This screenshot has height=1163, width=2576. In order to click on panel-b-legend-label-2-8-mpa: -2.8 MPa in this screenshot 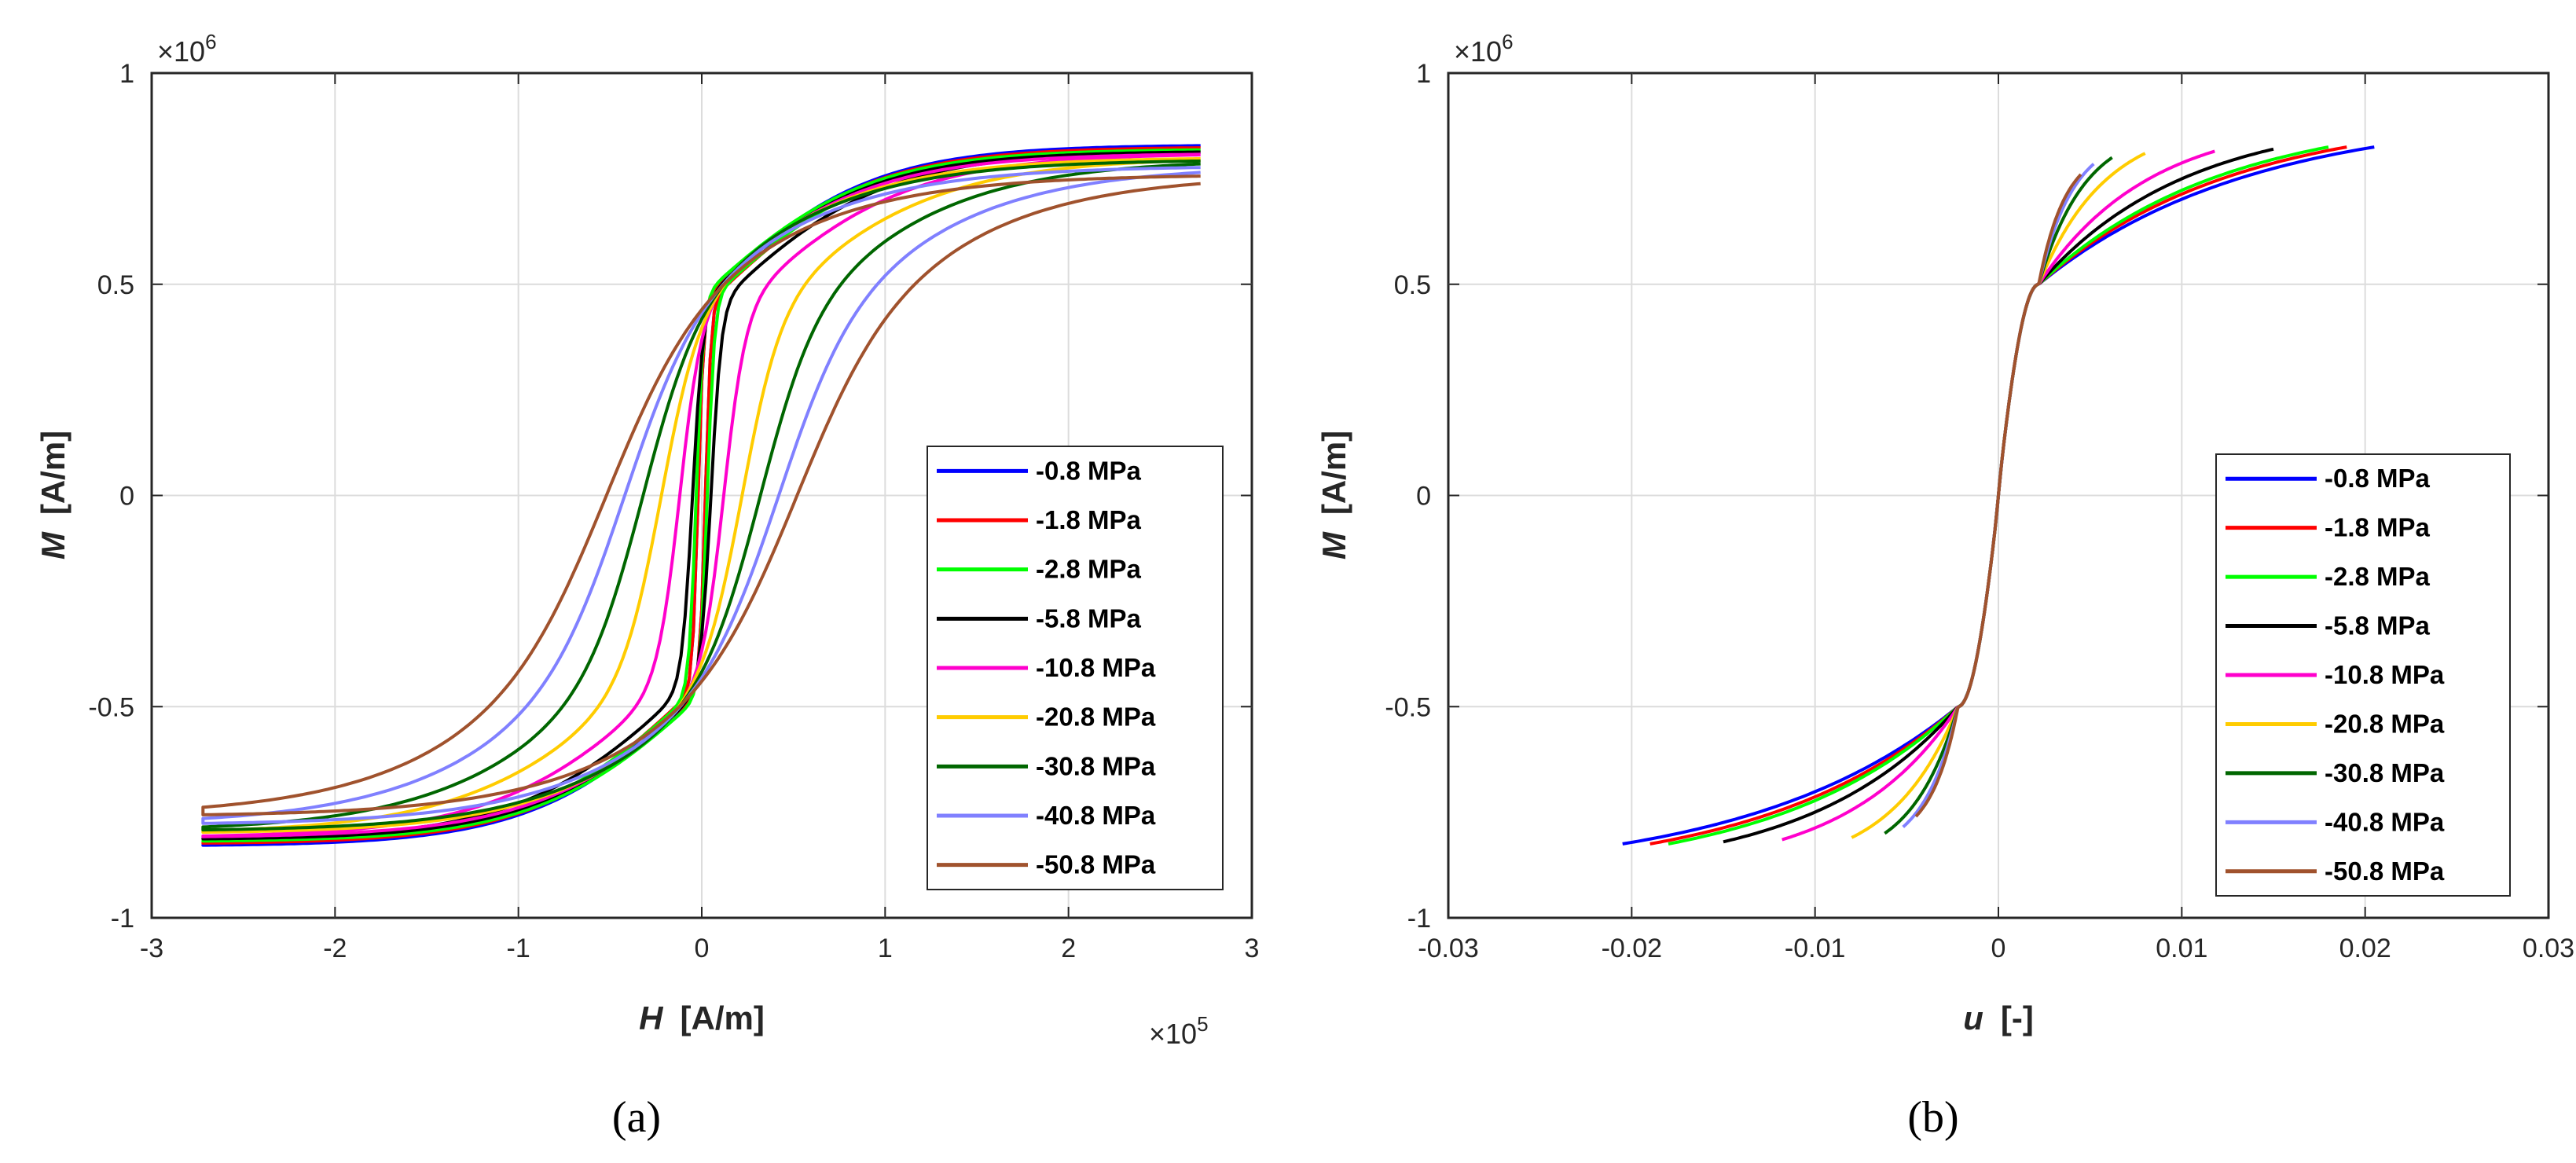, I will do `click(2378, 576)`.